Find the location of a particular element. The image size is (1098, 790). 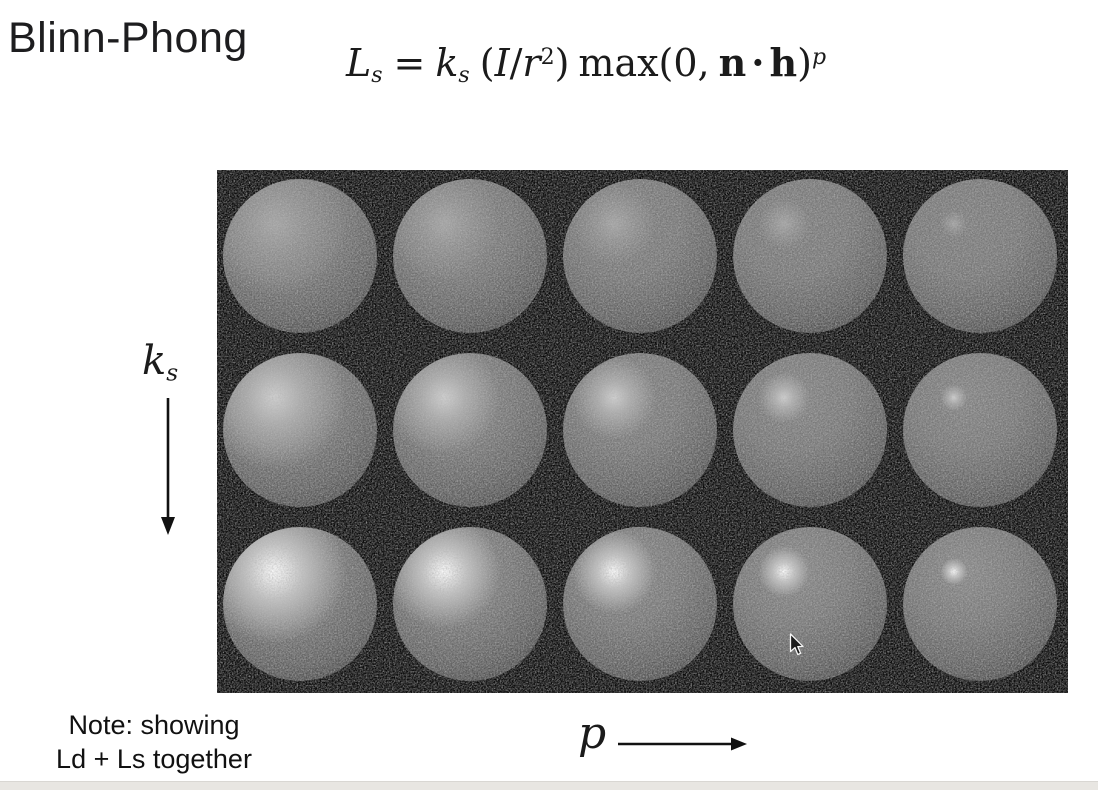

mouse-cursor-icon is located at coordinates (796, 644).